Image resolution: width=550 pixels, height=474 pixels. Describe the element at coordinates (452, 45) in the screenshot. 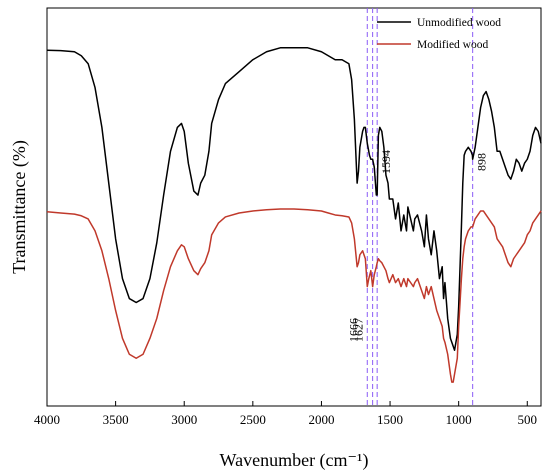

I see `legend-label-modified: Modified wood` at that location.